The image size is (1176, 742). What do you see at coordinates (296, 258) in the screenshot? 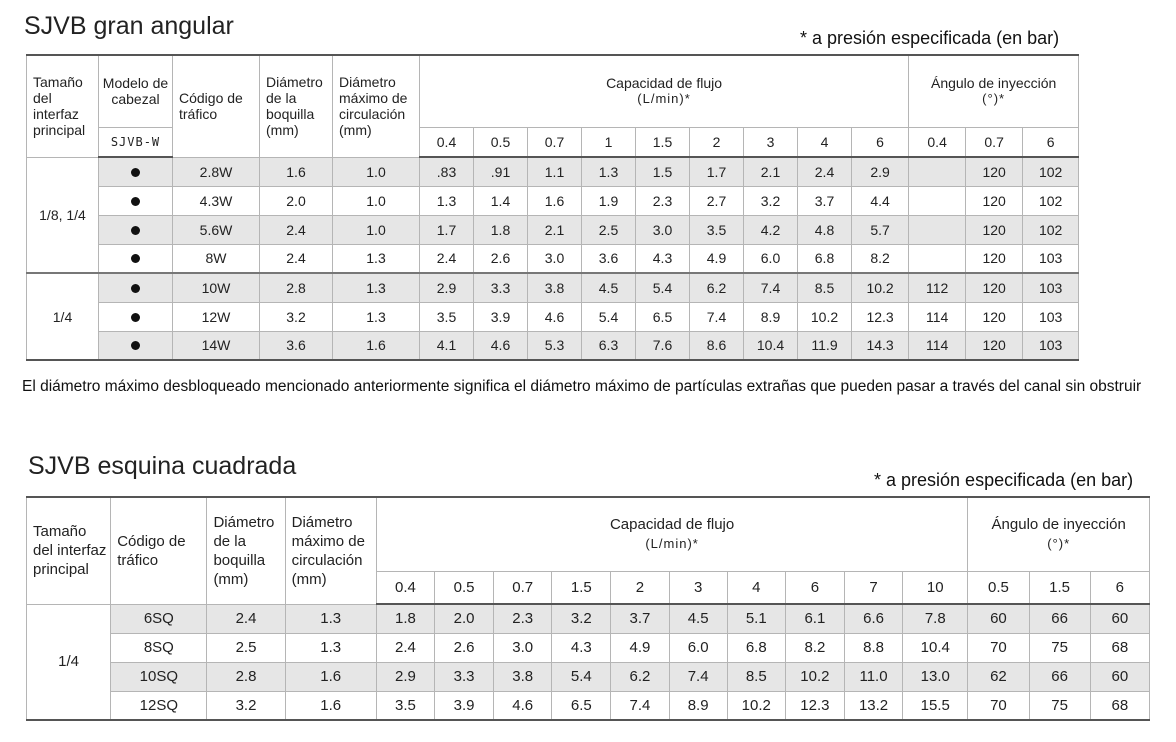
I see `nozzle-diameter-cell: 2.4` at bounding box center [296, 258].